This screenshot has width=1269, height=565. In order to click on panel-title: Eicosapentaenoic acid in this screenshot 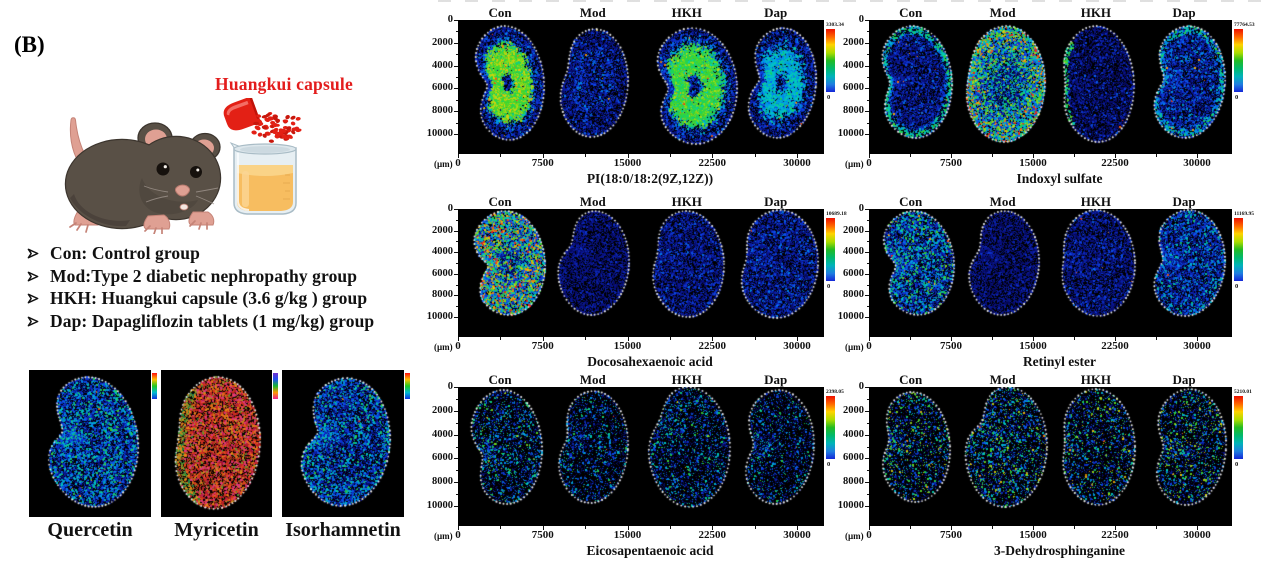, I will do `click(650, 550)`.